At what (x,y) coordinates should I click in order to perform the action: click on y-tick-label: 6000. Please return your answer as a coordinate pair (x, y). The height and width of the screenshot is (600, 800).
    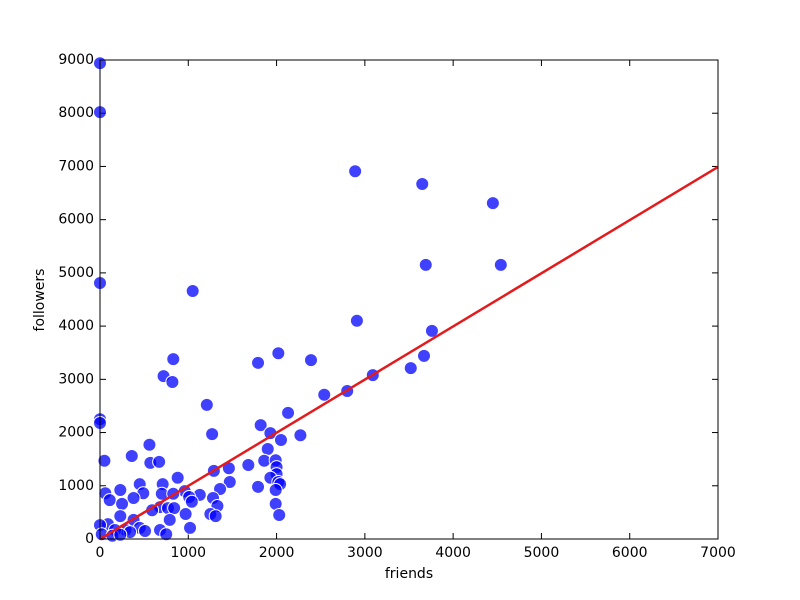
    Looking at the image, I should click on (76, 220).